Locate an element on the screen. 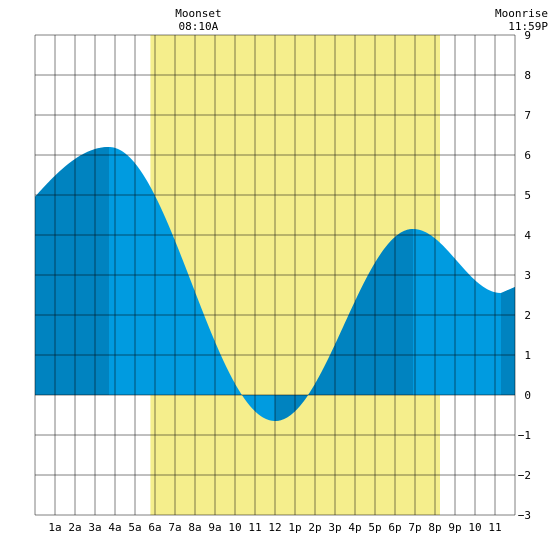  x-tick-label: 1a is located at coordinates (54, 527).